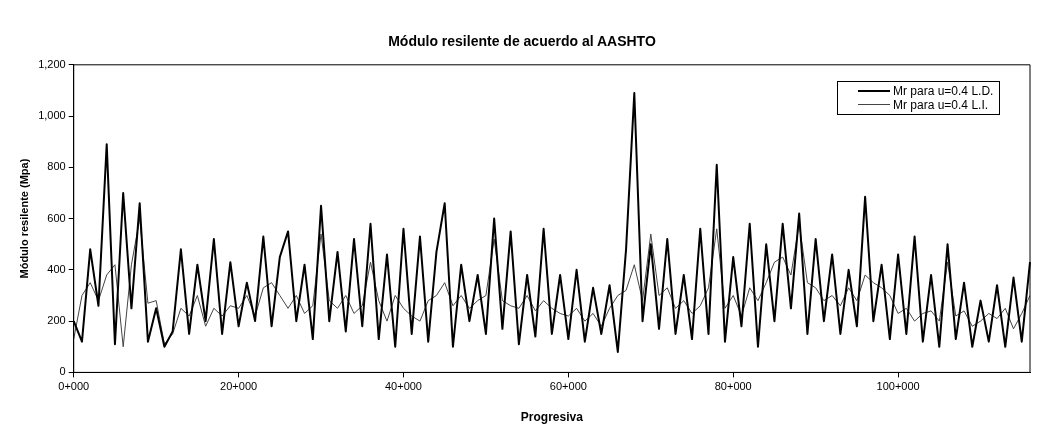 Image resolution: width=1044 pixels, height=433 pixels. What do you see at coordinates (943, 90) in the screenshot?
I see `legend-label: Mr para u=0.4 L.D.` at bounding box center [943, 90].